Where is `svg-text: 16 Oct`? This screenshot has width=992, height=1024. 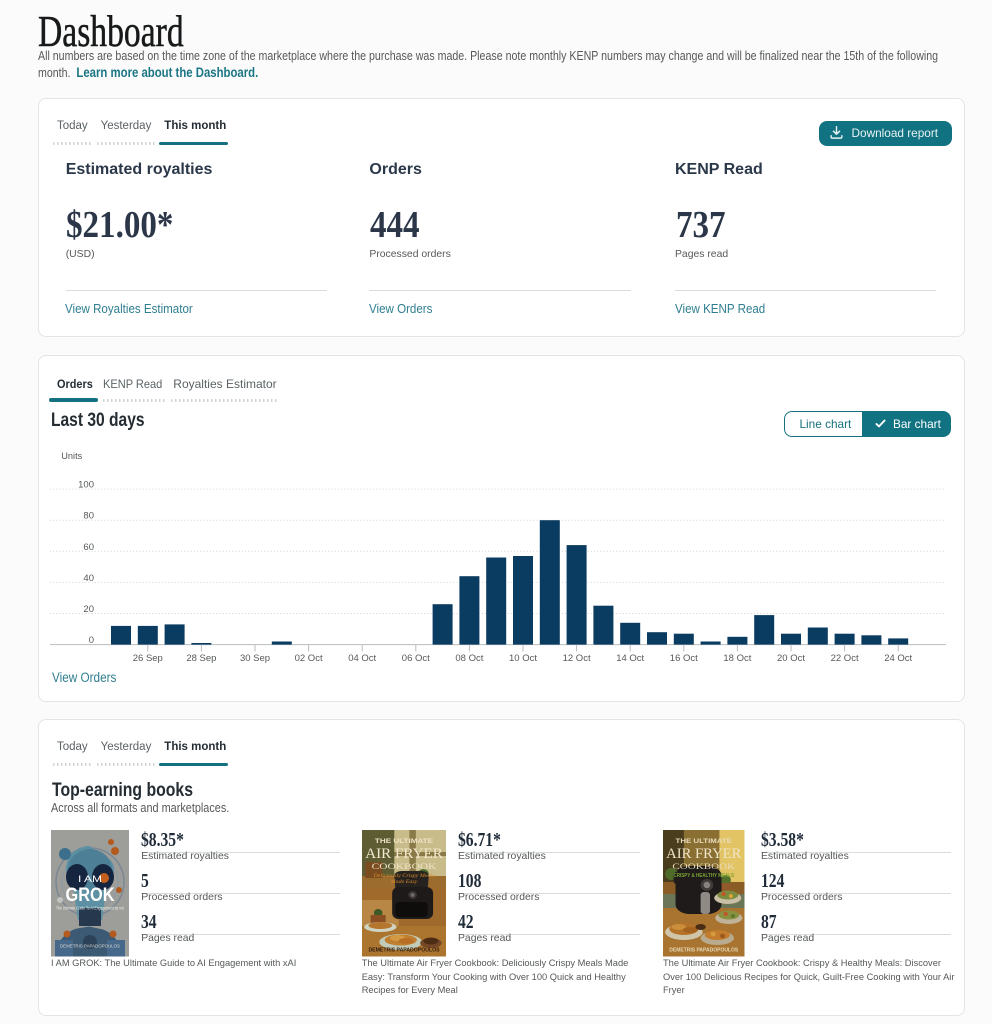 svg-text: 16 Oct is located at coordinates (684, 658).